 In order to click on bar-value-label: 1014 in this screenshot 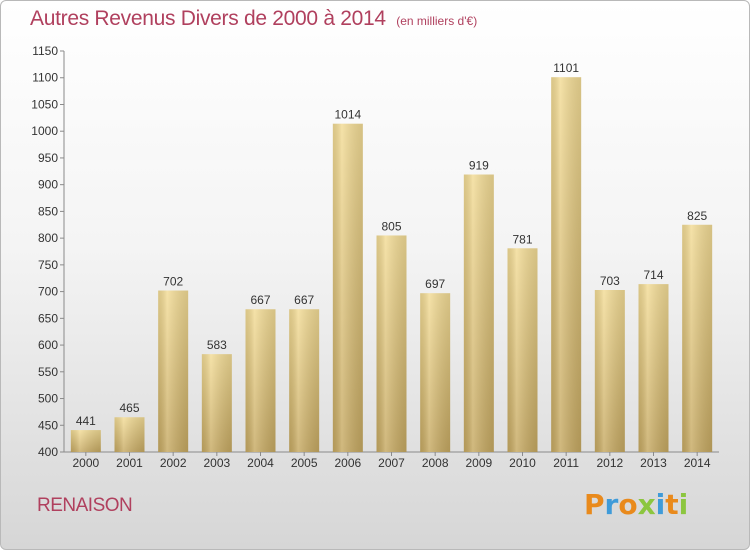, I will do `click(347, 115)`.